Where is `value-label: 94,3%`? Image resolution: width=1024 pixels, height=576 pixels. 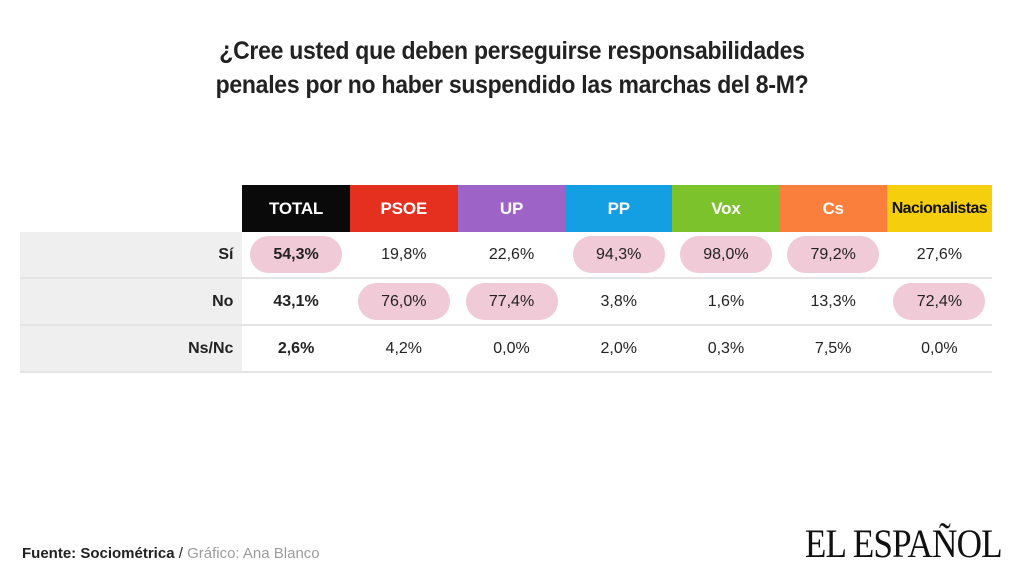
value-label: 94,3% is located at coordinates (618, 254).